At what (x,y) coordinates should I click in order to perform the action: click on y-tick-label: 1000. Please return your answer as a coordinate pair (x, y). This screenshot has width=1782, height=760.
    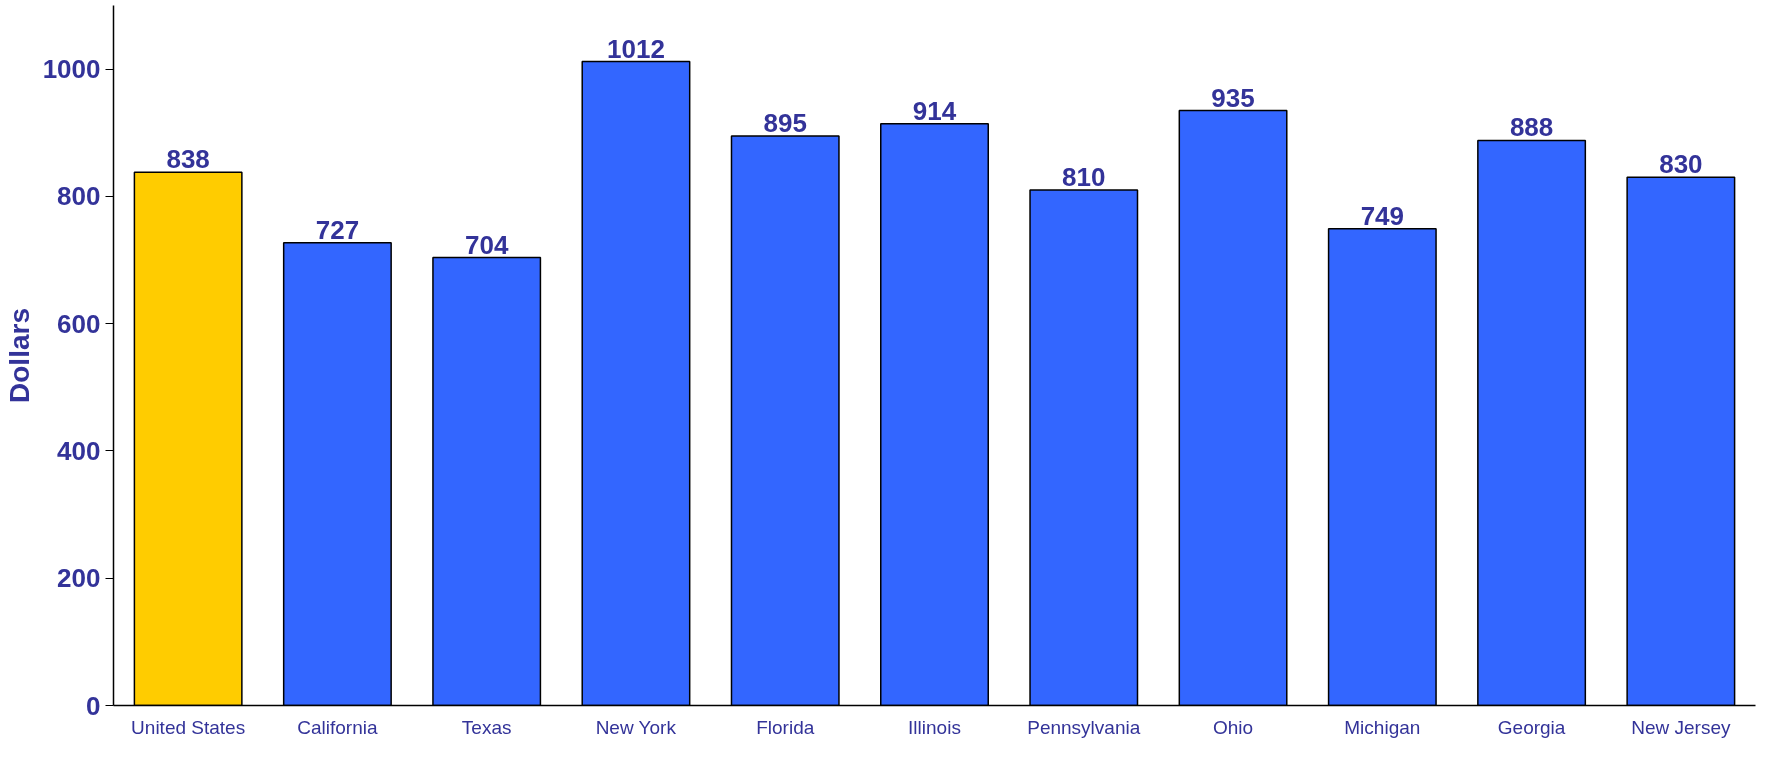
    Looking at the image, I should click on (71, 69).